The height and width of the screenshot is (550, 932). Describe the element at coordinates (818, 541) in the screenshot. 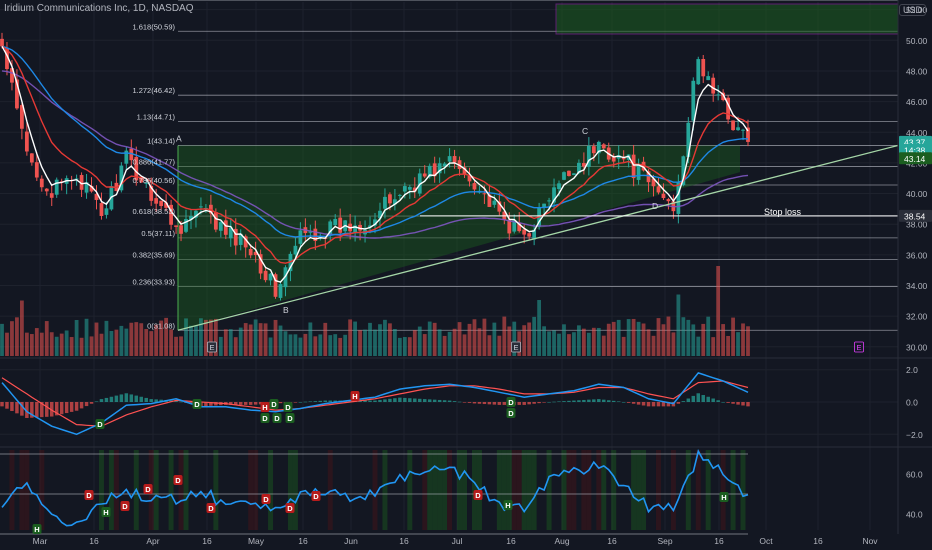

I see `x-tick-label: 16` at that location.